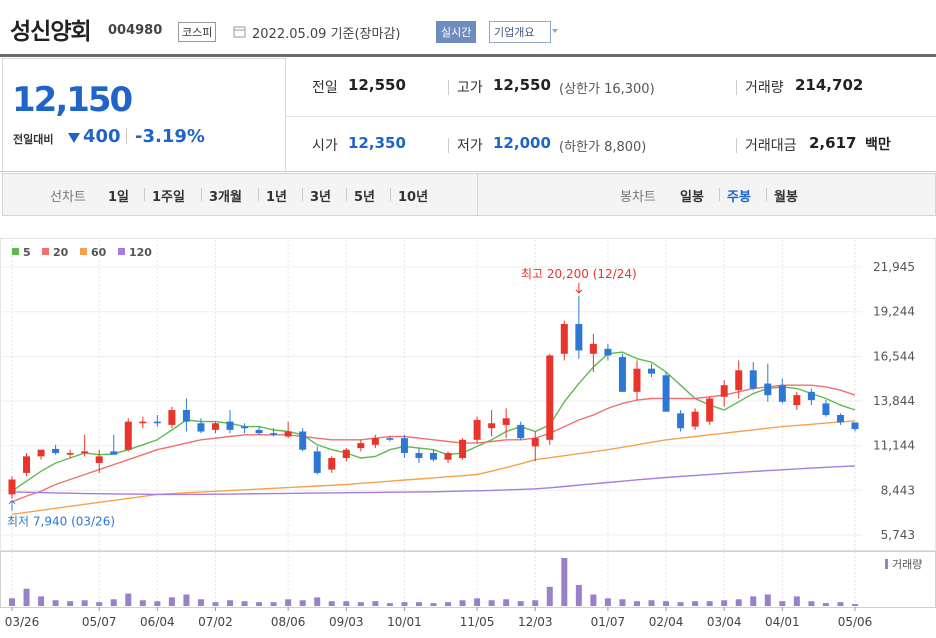 The height and width of the screenshot is (638, 936). I want to click on field-label: 전일, so click(325, 88).